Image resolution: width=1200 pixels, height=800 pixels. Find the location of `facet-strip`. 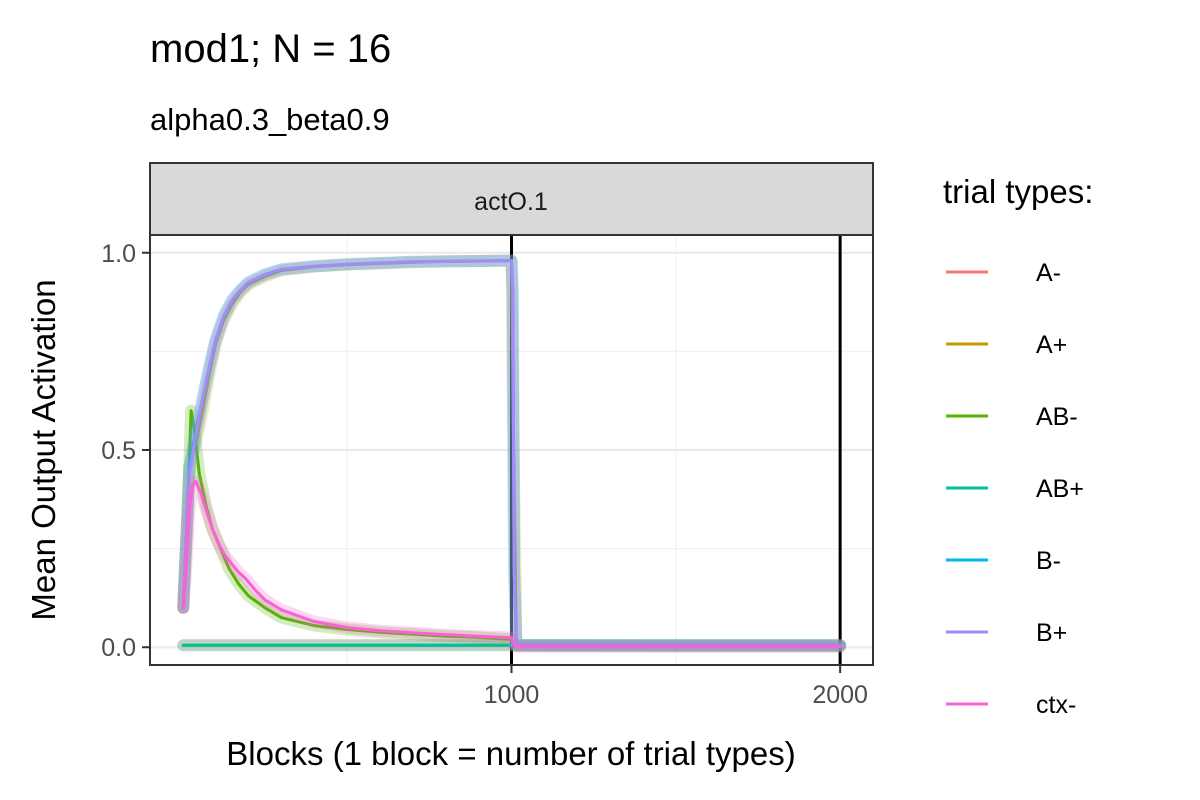

facet-strip is located at coordinates (511, 199).